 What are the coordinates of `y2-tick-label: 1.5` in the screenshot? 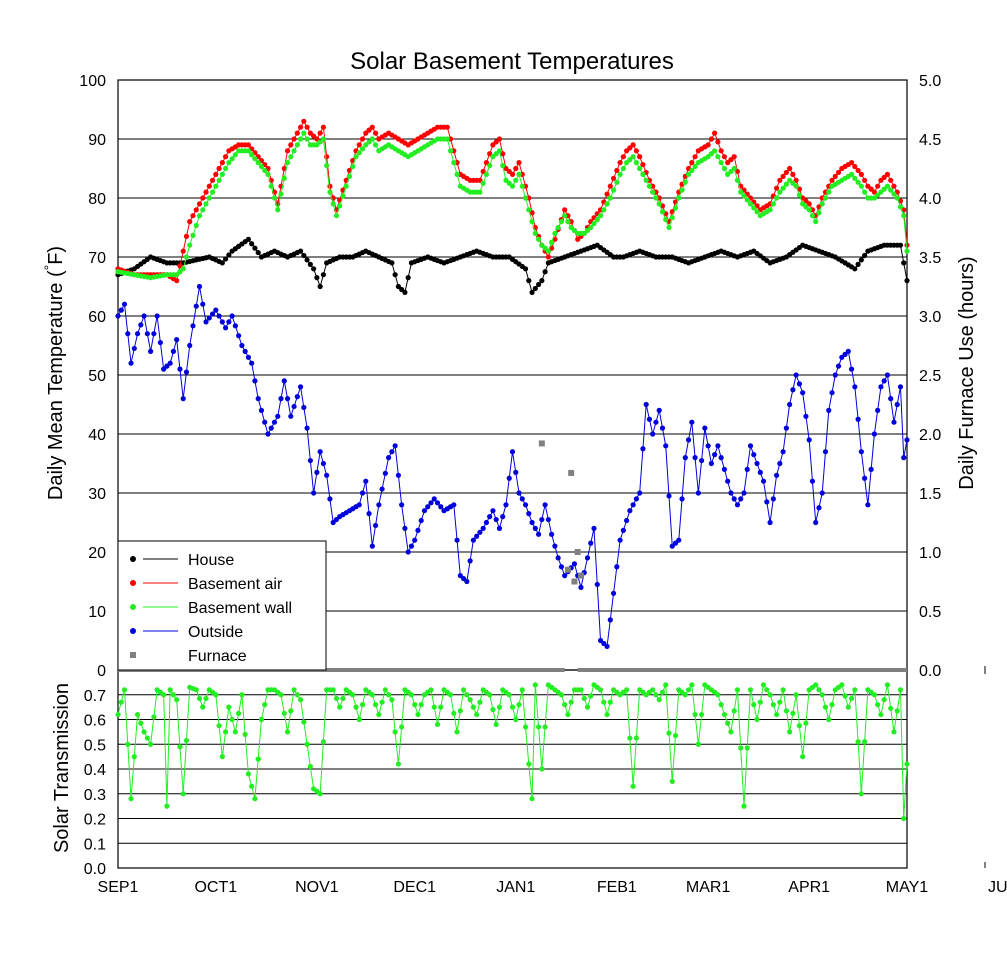 It's located at (930, 494).